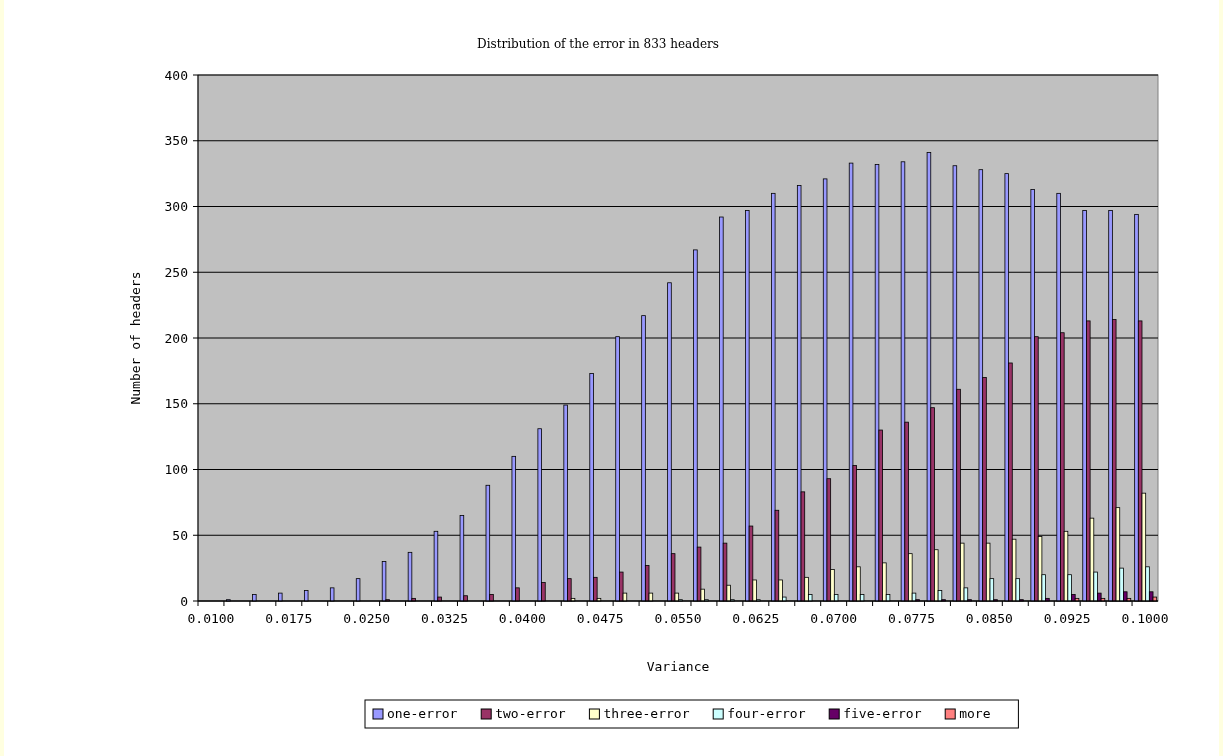 Image resolution: width=1223 pixels, height=756 pixels. Describe the element at coordinates (444, 618) in the screenshot. I see `x-tick-label: 0.0325` at that location.